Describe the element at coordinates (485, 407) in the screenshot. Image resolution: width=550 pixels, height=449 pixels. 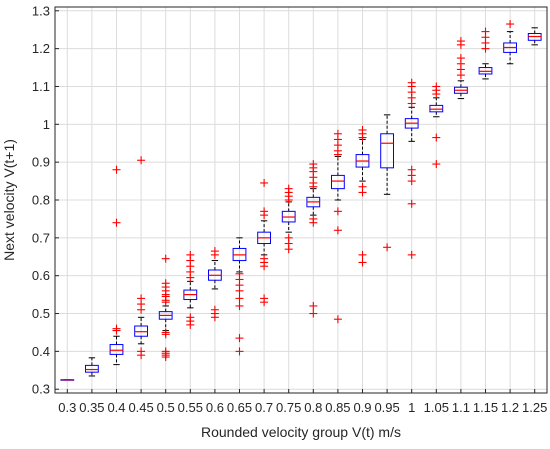
I see `x-tick-label: 1.15` at that location.